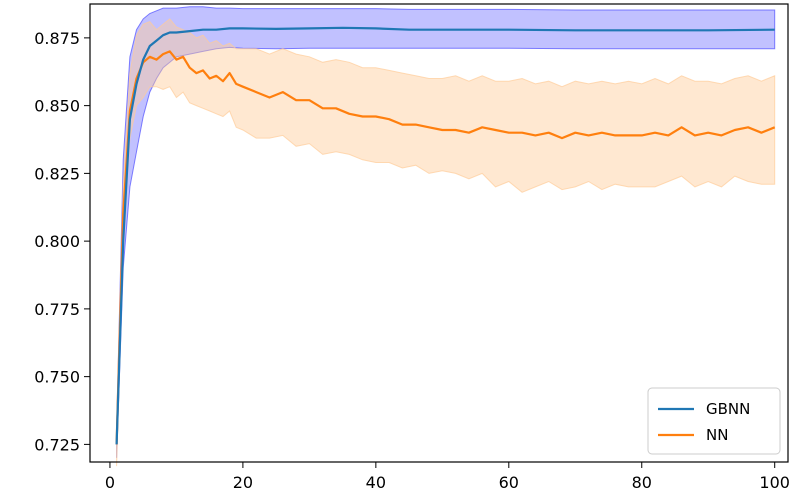 This screenshot has height=503, width=791. Describe the element at coordinates (243, 482) in the screenshot. I see `x-tick-label: 20` at that location.